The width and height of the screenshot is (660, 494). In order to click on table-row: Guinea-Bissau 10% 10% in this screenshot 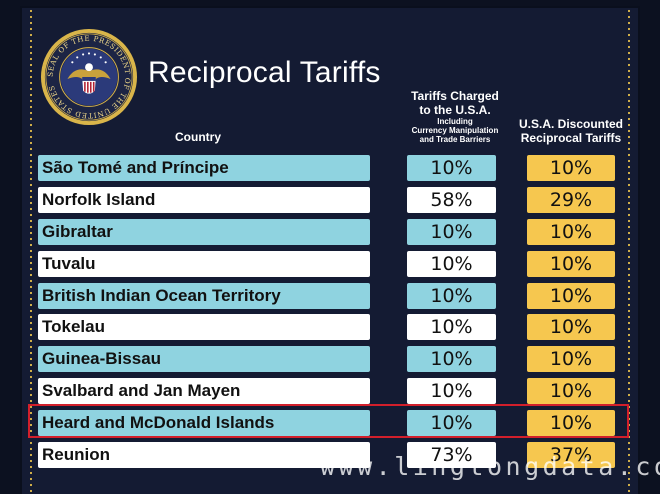, I will do `click(330, 359)`.